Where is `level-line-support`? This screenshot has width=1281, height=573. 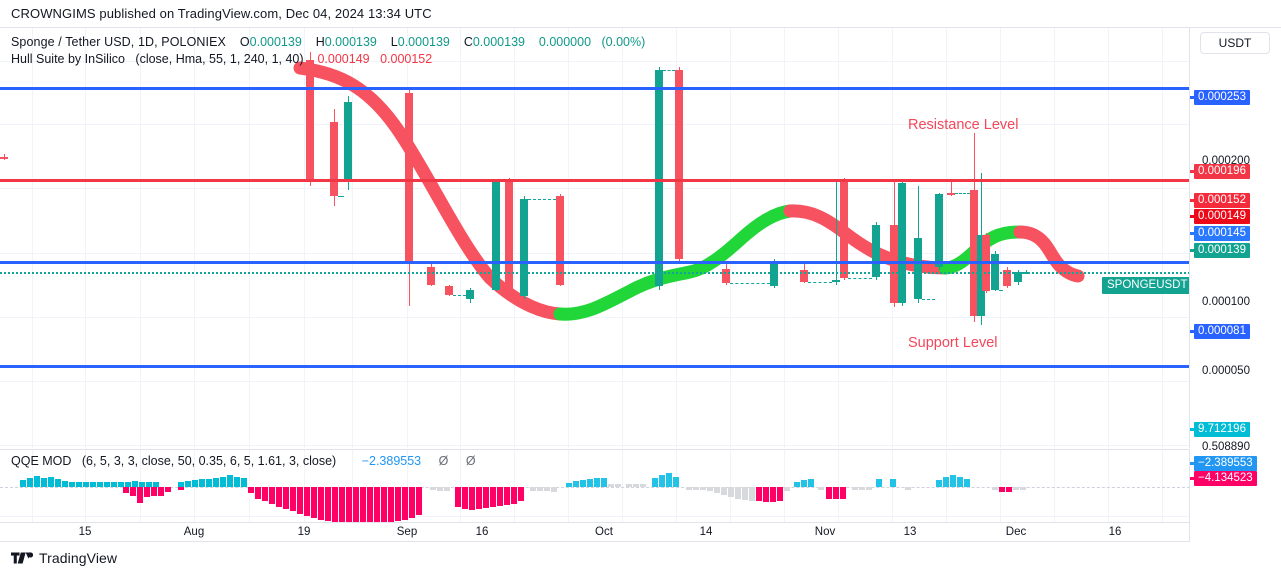
level-line-support is located at coordinates (594, 366).